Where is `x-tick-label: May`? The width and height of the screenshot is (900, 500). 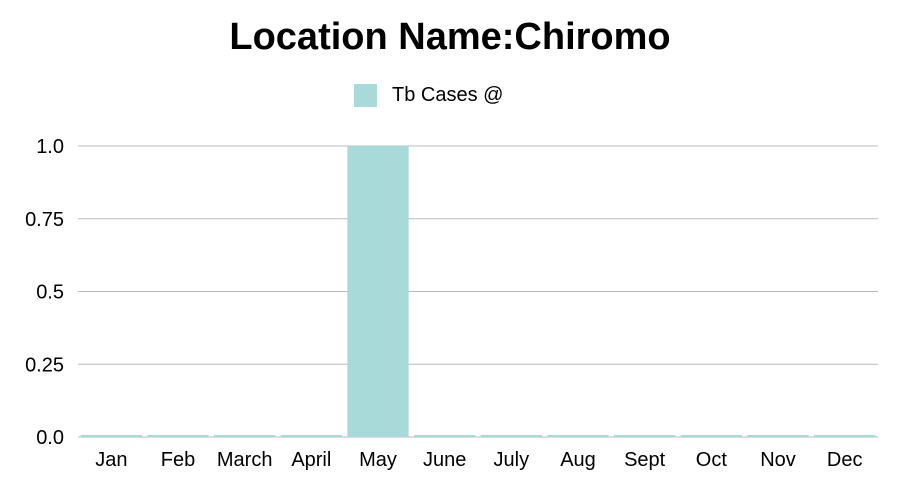 x-tick-label: May is located at coordinates (378, 460).